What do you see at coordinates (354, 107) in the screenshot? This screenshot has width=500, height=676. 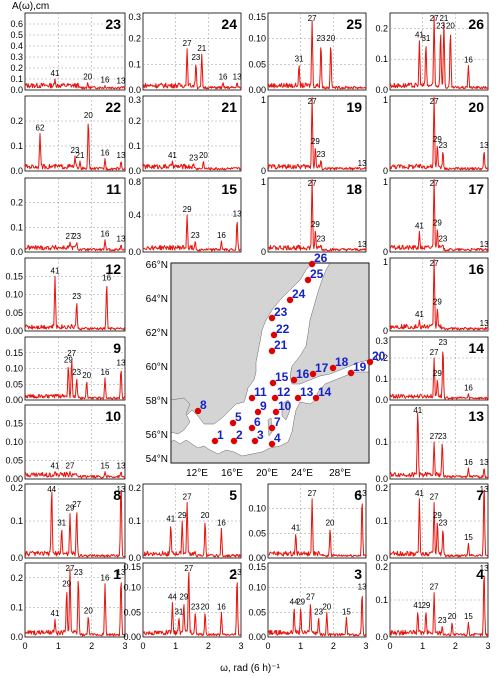 I see `panel-number: 19` at bounding box center [354, 107].